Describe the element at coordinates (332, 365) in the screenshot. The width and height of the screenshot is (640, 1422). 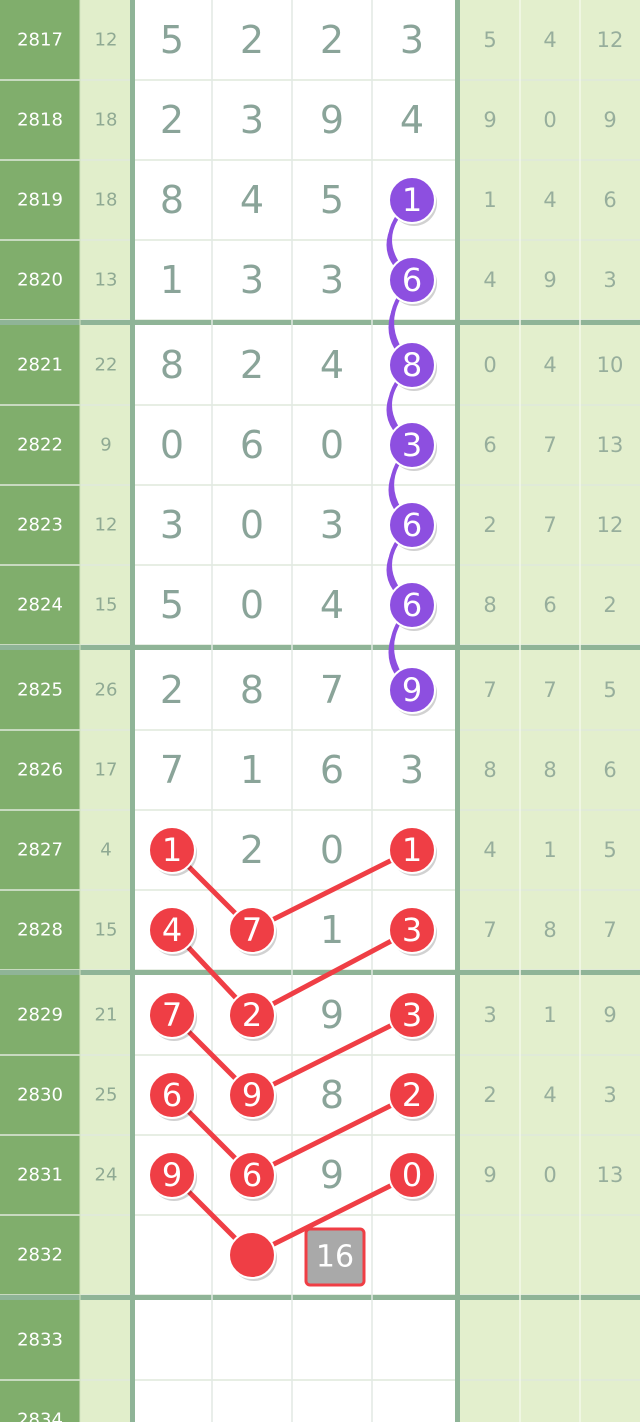
I see `digit: 4` at that location.